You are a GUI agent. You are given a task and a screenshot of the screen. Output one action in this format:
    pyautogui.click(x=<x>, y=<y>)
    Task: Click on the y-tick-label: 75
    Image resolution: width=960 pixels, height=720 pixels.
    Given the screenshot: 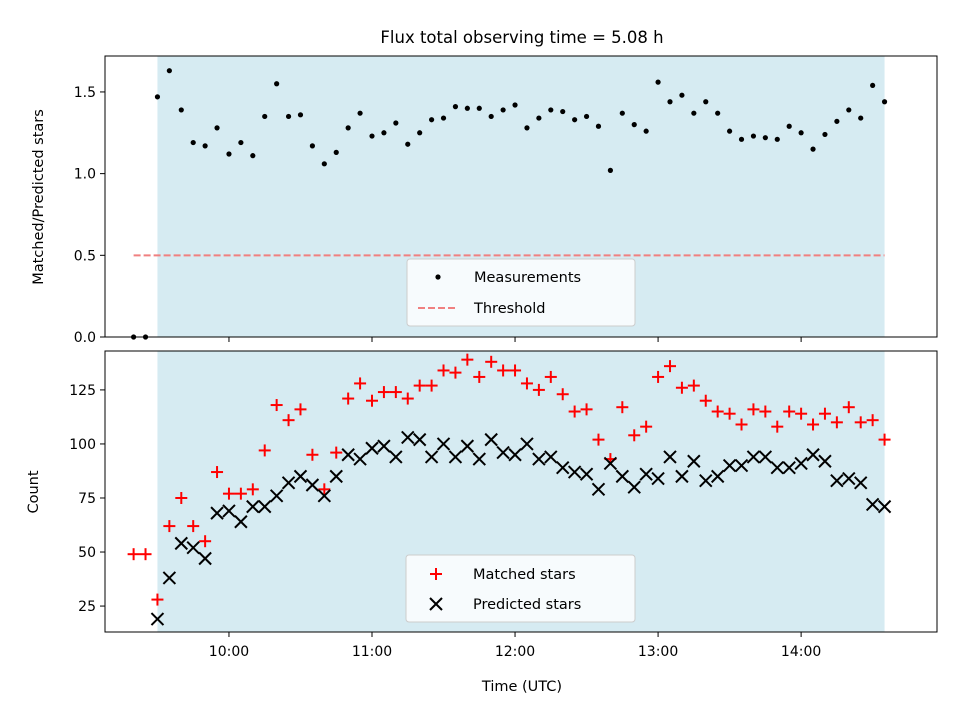 What is the action you would take?
    pyautogui.click(x=87, y=499)
    